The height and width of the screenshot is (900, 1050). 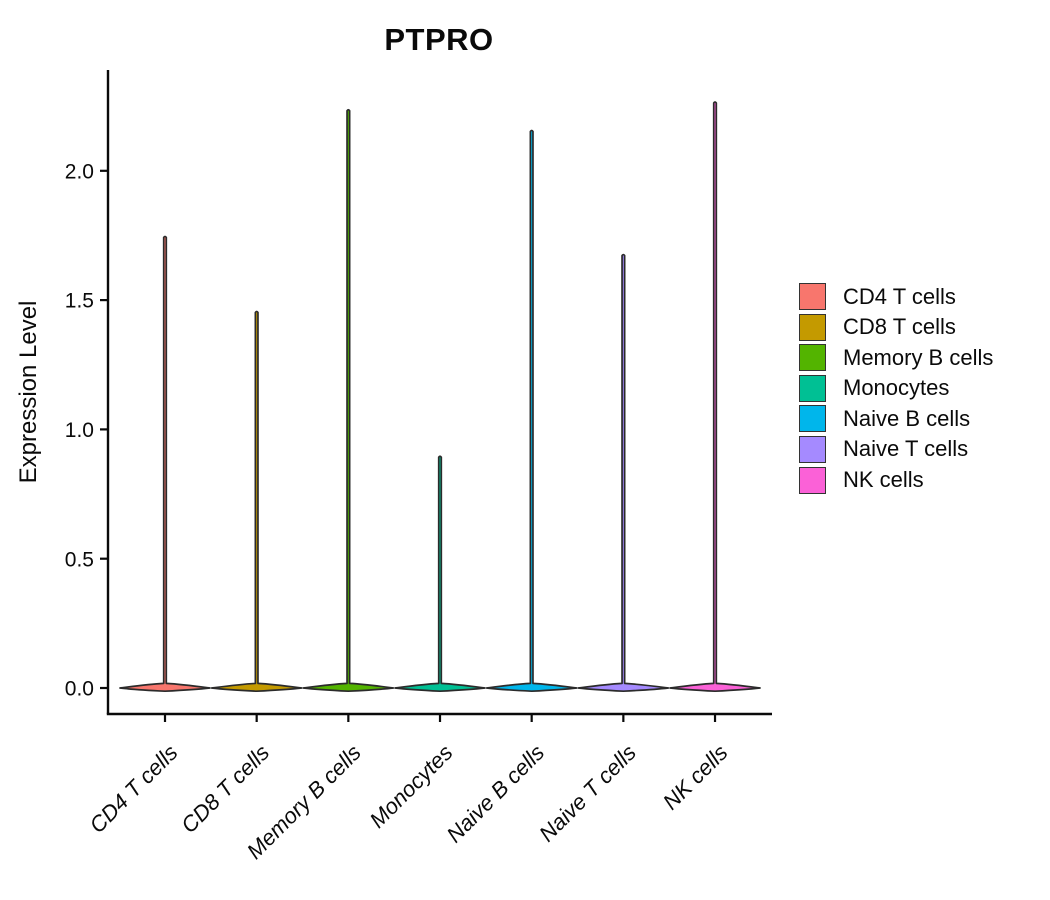 I want to click on y-tick-label: 2.0, so click(x=79, y=171).